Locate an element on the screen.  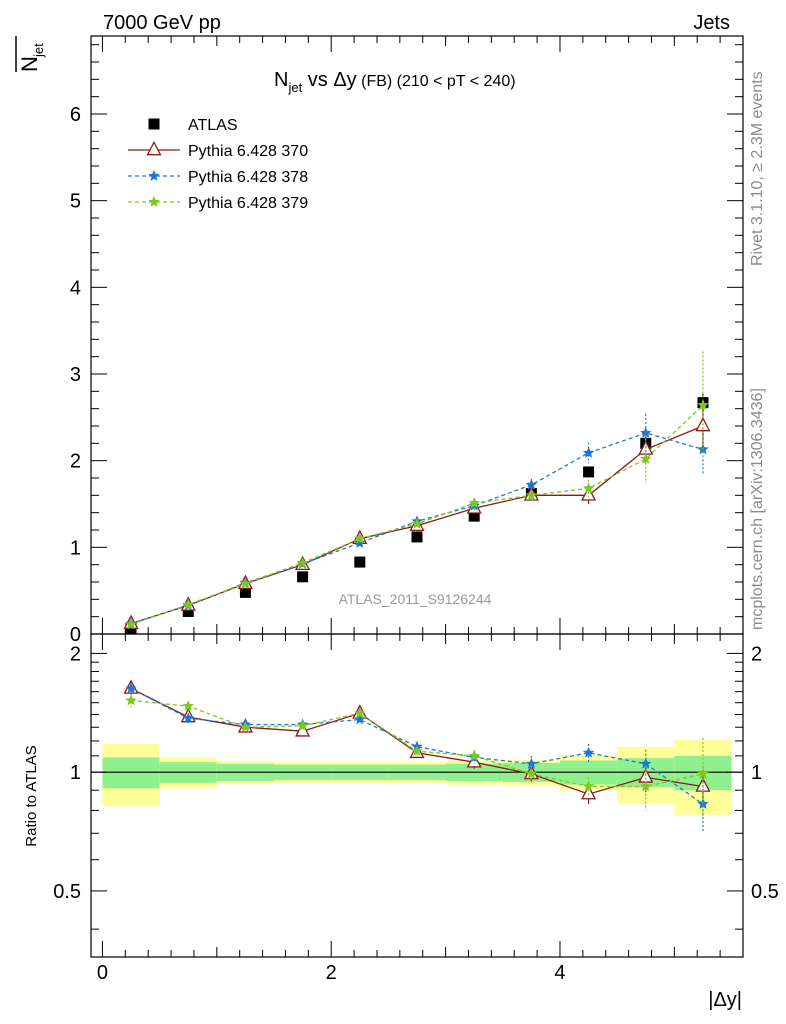
top-title-text: Njet vs Δy (FB) (210 < pT < 240) is located at coordinates (395, 82).